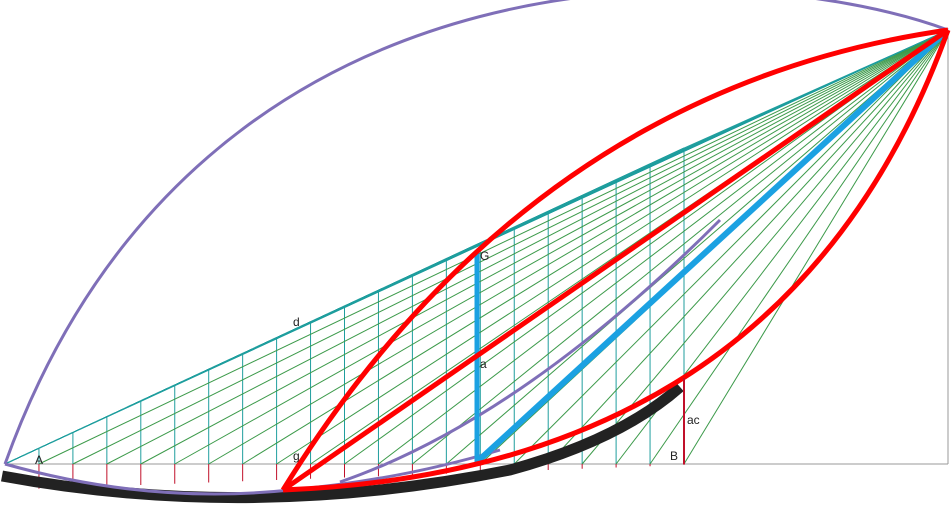 The height and width of the screenshot is (510, 951). What do you see at coordinates (816, 89) in the screenshot?
I see `fan-line-upper` at bounding box center [816, 89].